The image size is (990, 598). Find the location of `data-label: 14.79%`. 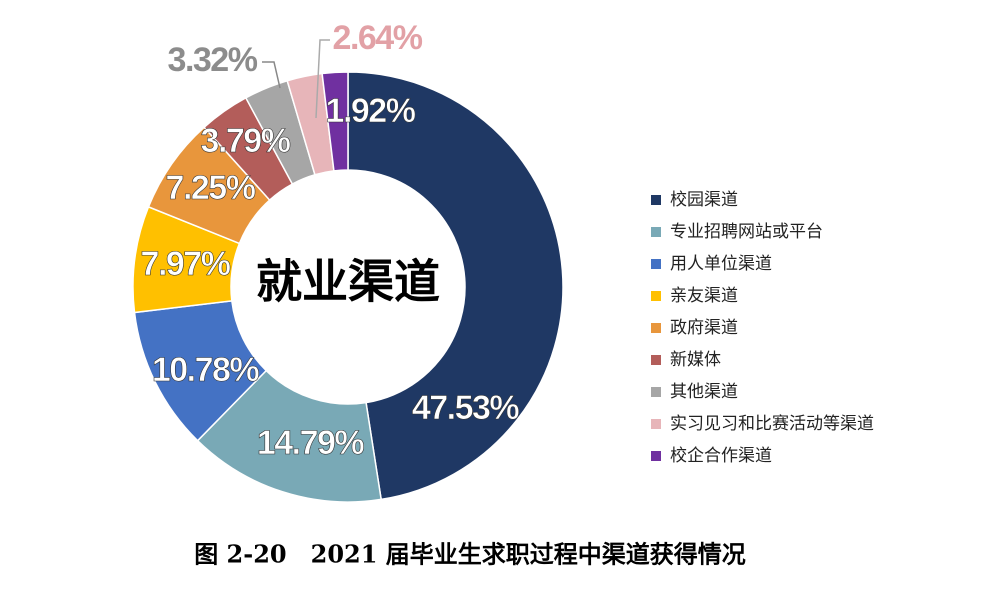

data-label: 14.79% is located at coordinates (311, 443).